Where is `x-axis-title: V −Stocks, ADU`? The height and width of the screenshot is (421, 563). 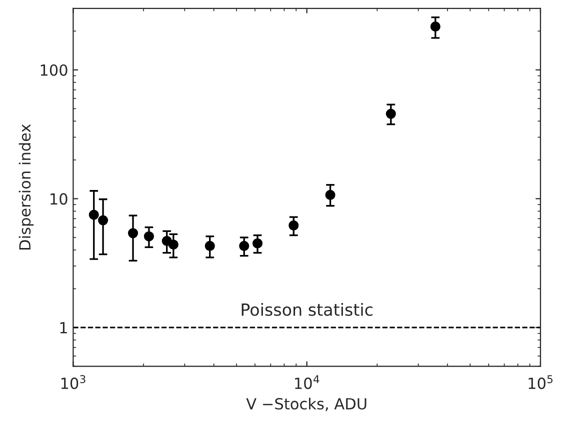 x-axis-title: V −Stocks, ADU is located at coordinates (306, 405).